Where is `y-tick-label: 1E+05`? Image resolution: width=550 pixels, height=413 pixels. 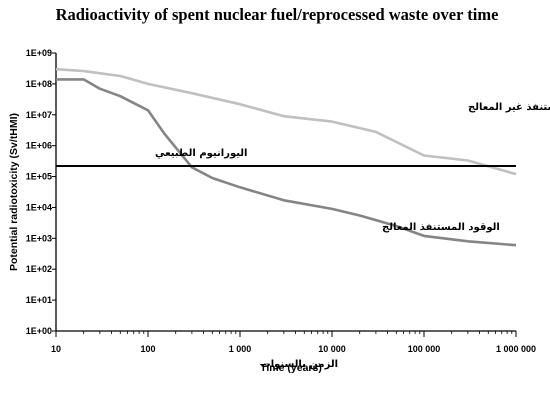 y-tick-label: 1E+05 is located at coordinates (39, 177).